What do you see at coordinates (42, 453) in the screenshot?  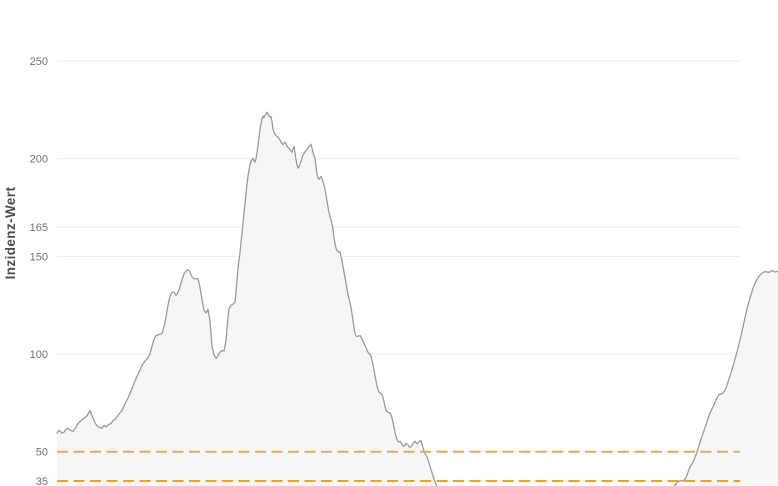 I see `y-tick-label-50: 50` at bounding box center [42, 453].